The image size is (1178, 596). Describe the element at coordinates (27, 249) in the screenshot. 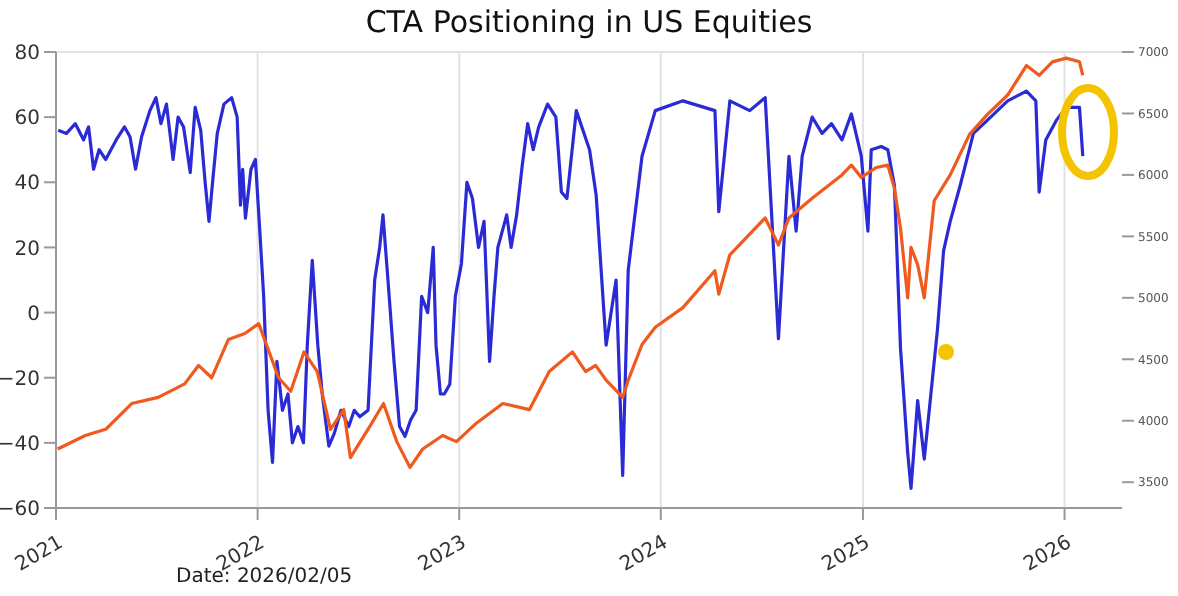

I see `y-tick-label: 20` at that location.